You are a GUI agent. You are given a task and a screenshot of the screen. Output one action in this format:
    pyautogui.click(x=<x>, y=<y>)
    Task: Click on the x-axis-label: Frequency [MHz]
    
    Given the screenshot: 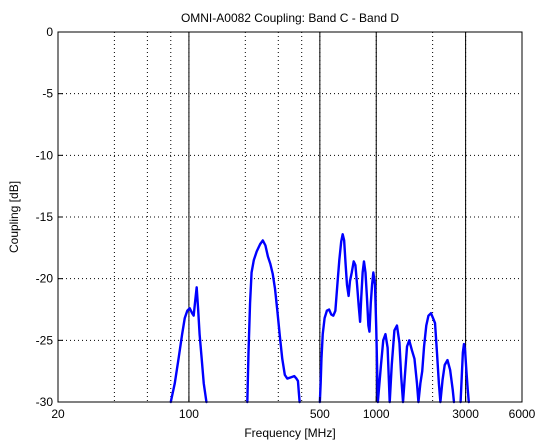 What is the action you would take?
    pyautogui.click(x=289, y=433)
    